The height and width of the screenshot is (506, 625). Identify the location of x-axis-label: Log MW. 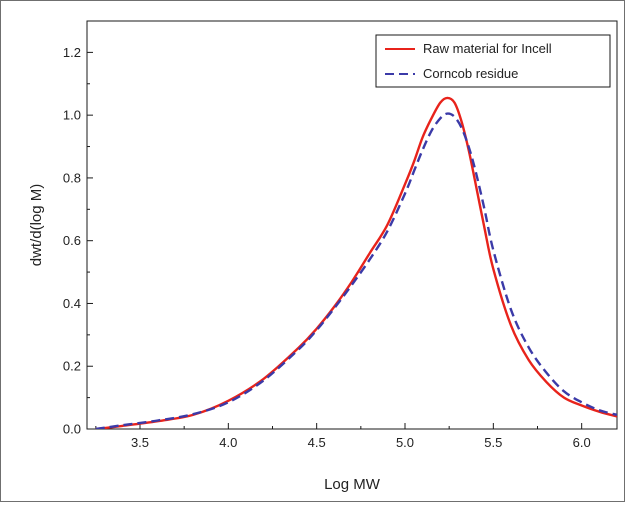
(352, 484).